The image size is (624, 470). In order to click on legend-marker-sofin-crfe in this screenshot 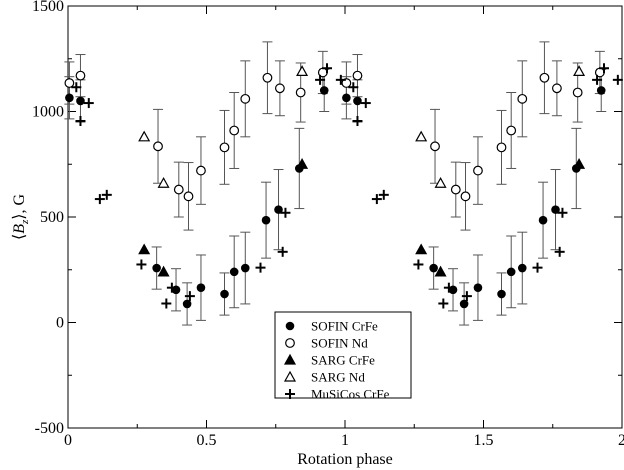, I will do `click(290, 326)`.